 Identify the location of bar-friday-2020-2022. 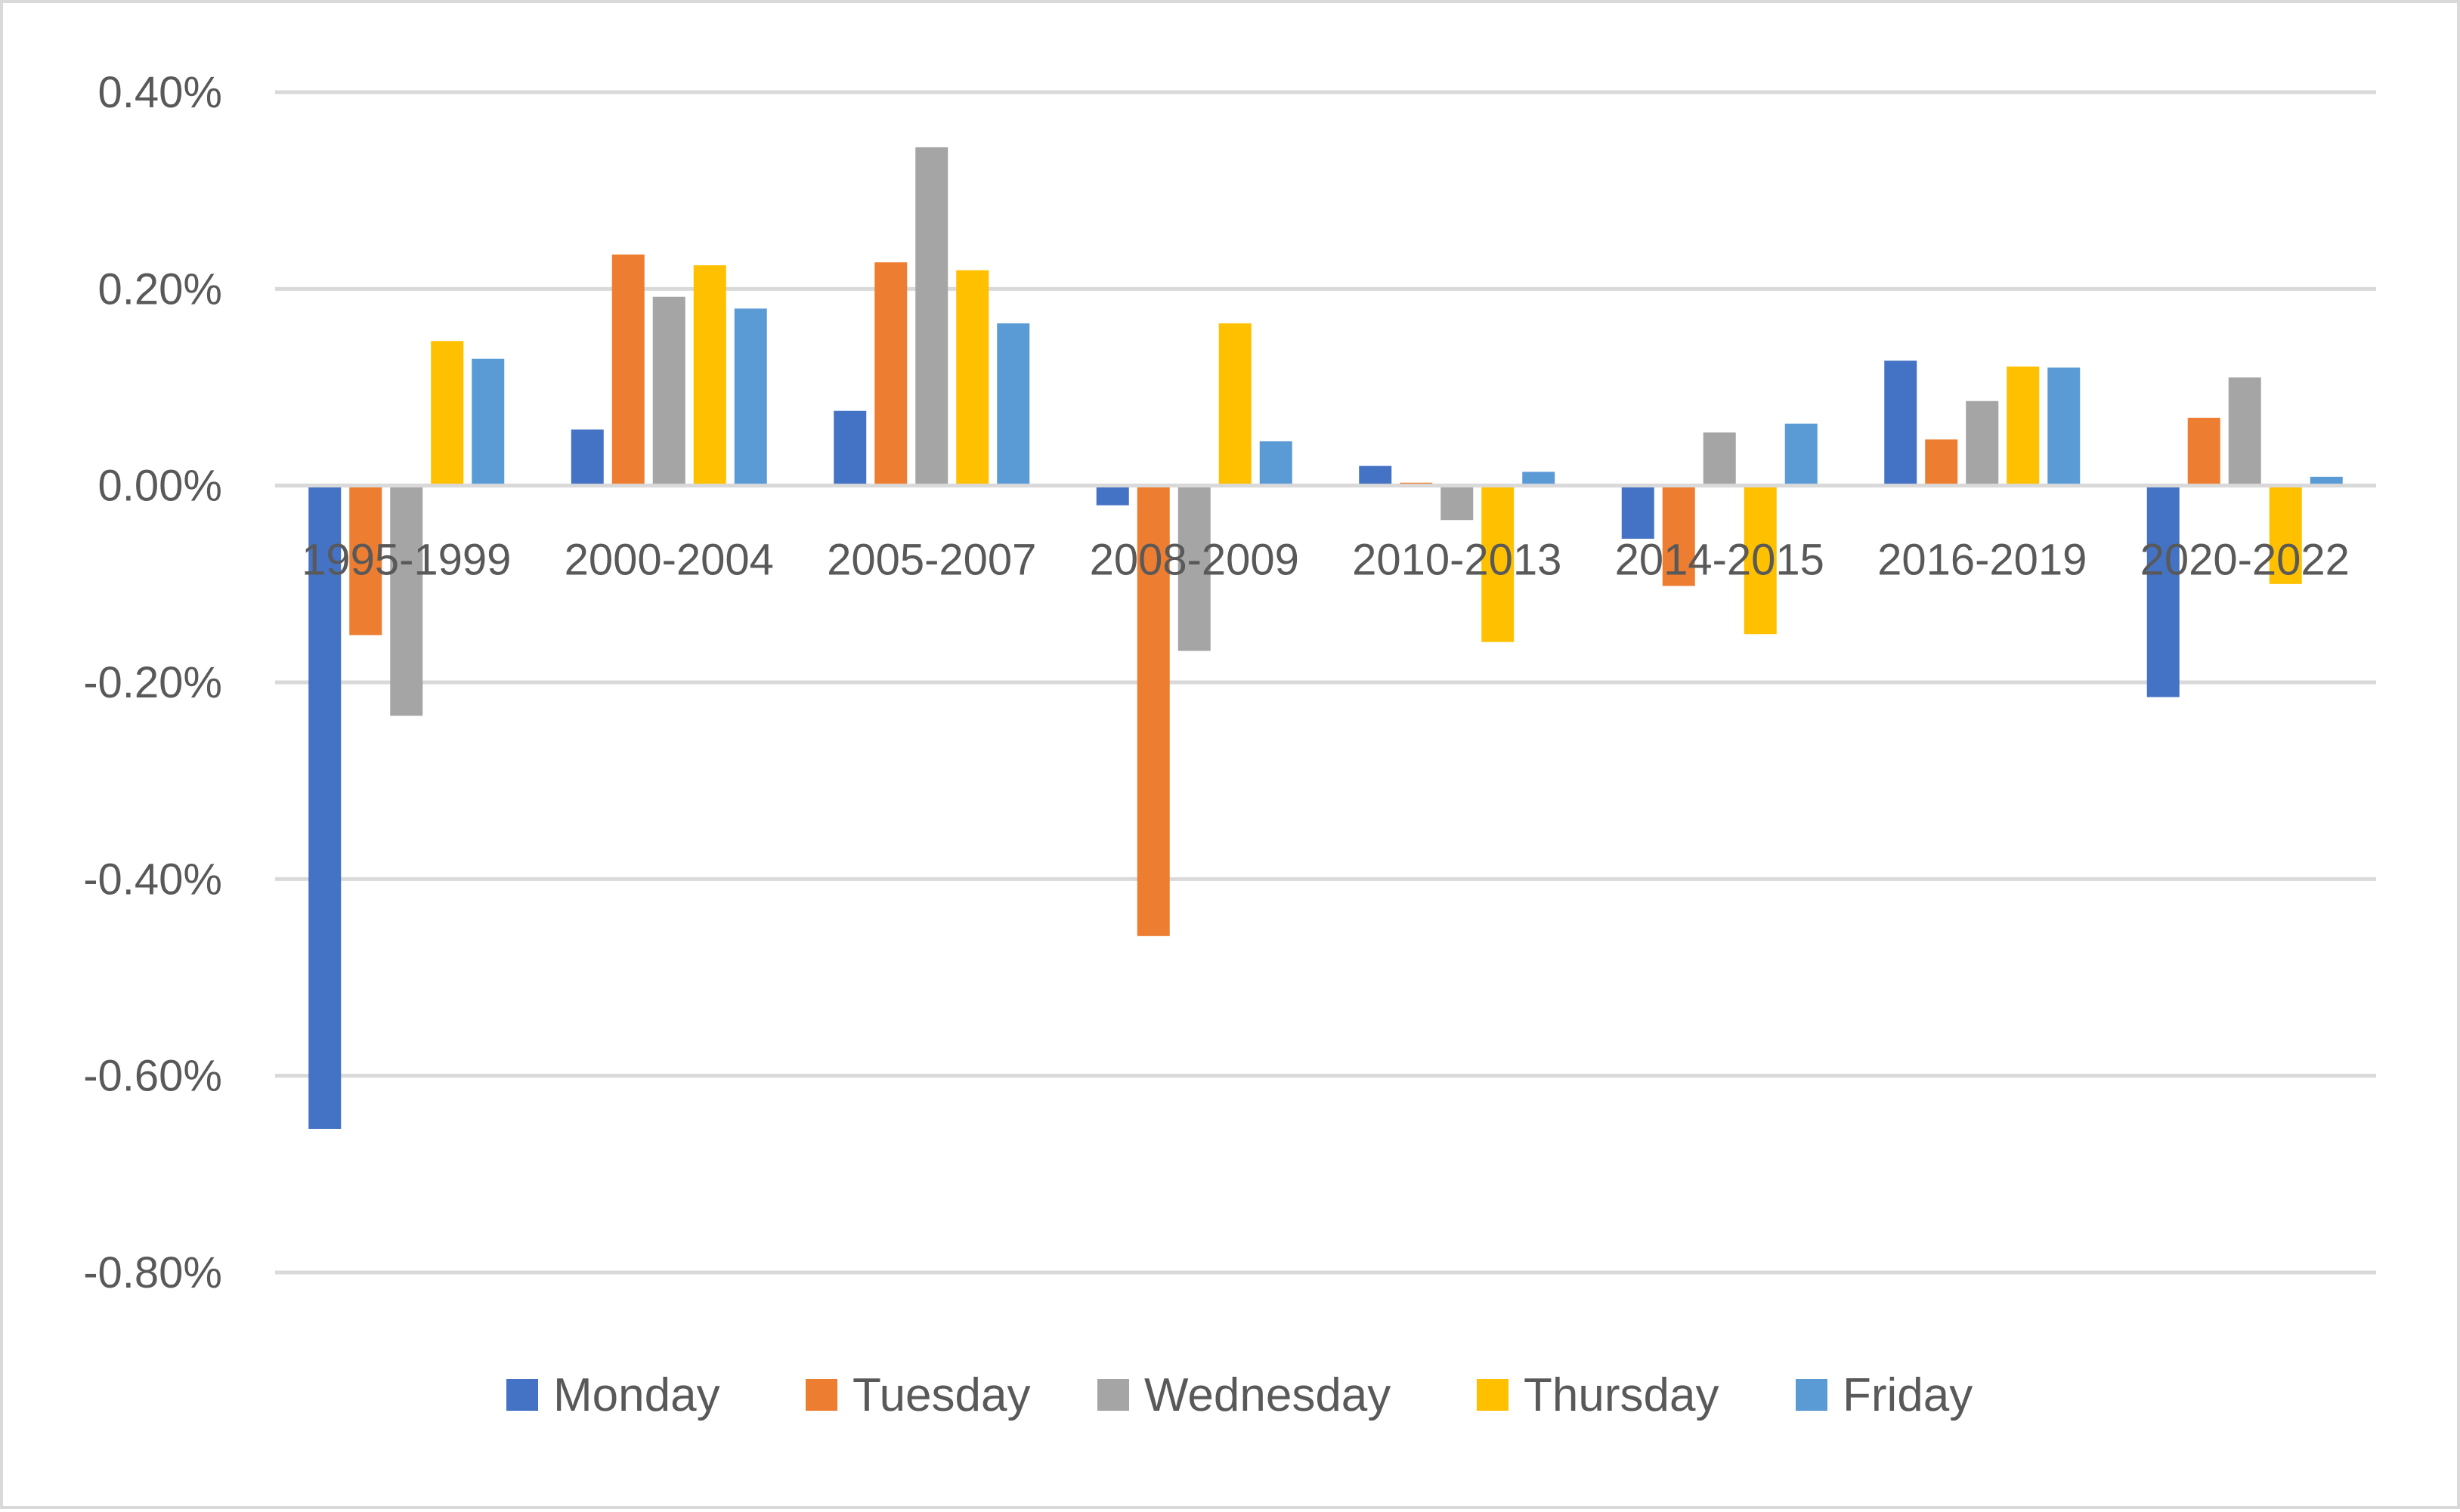
(2326, 481).